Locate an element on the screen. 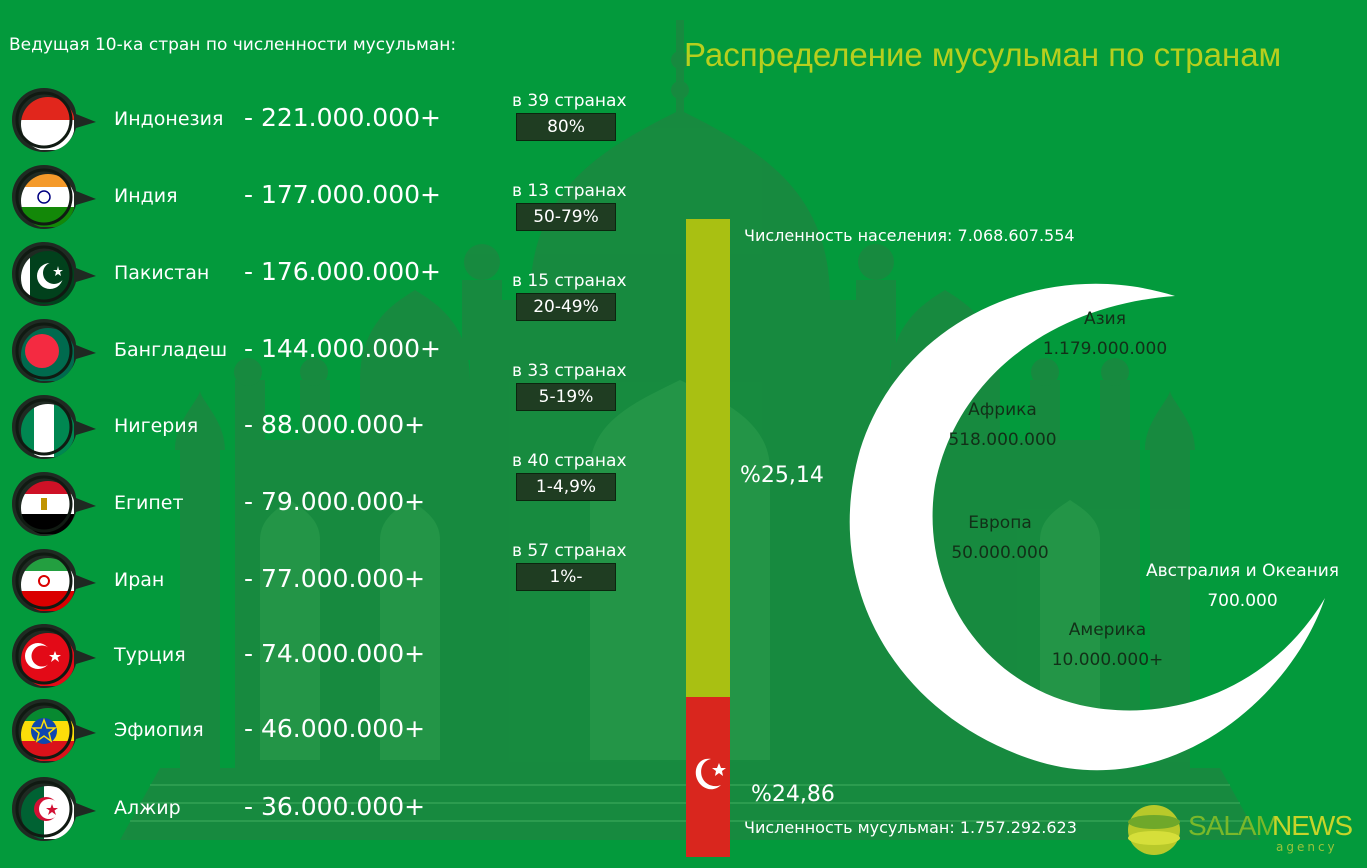  region-name: Африка is located at coordinates (1002, 410).